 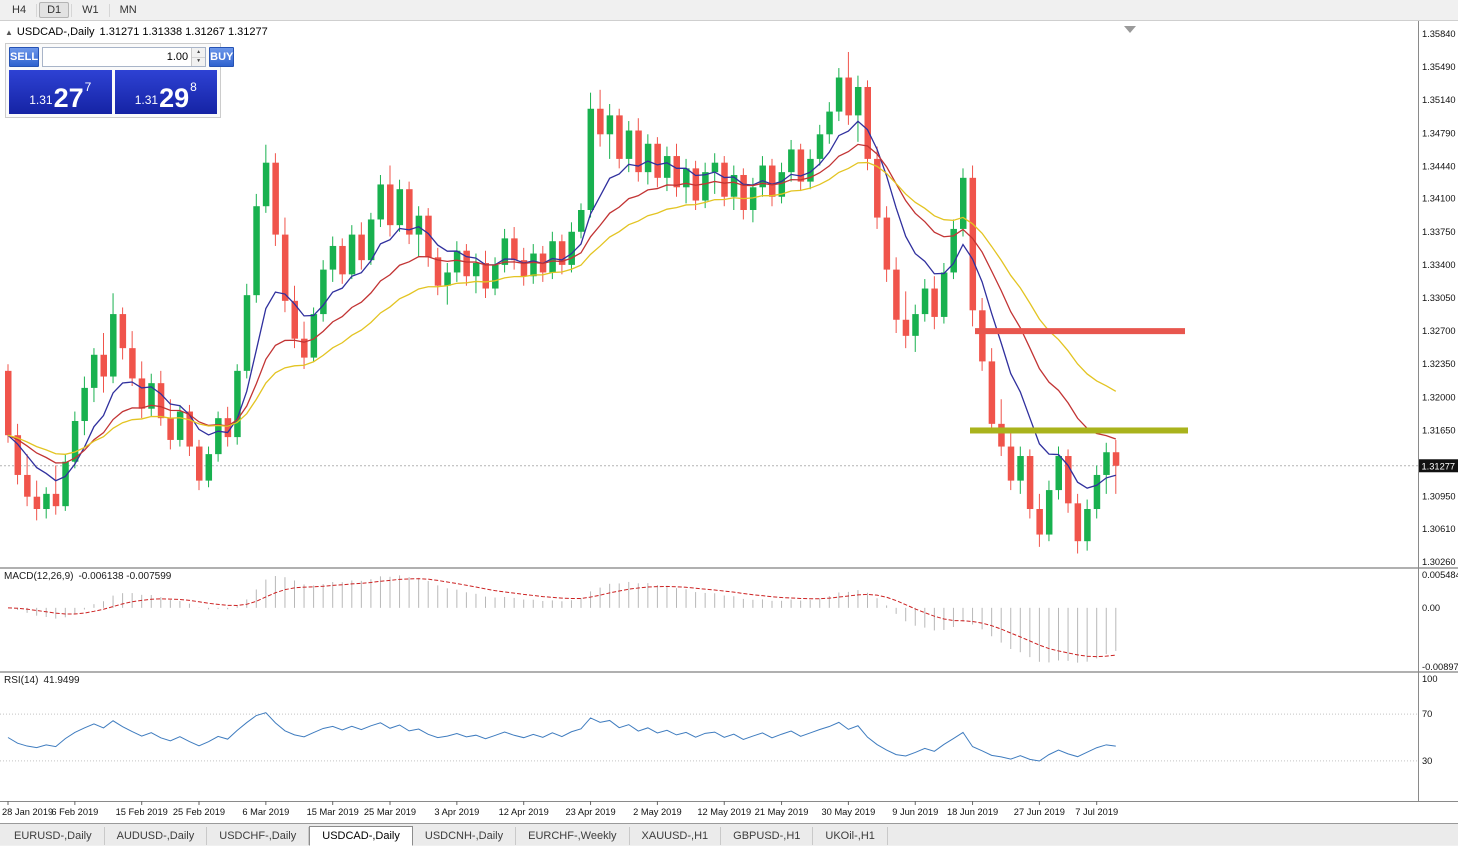 What do you see at coordinates (767, 836) in the screenshot?
I see `chart-tab-gbpusdh1: GBPUSD-,H1` at bounding box center [767, 836].